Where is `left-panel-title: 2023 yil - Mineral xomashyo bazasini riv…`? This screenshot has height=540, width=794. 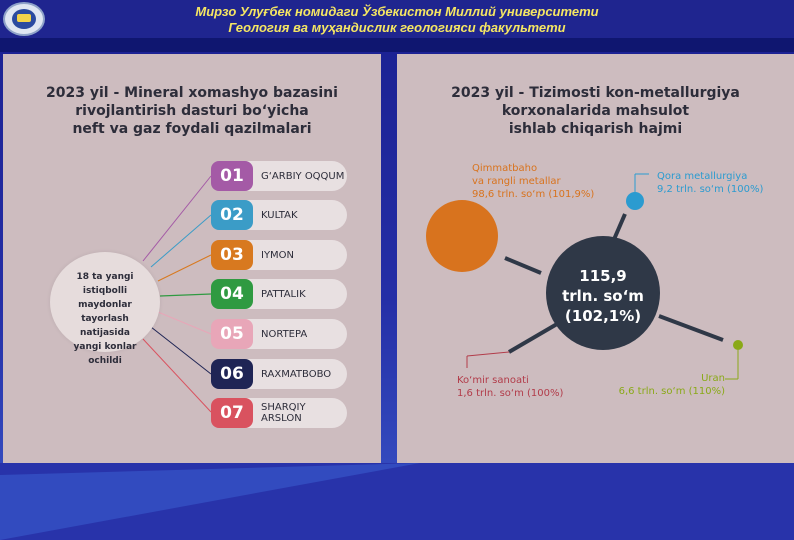
left-panel-title: 2023 yil - Mineral xomashyo bazasini riv… is located at coordinates (192, 111).